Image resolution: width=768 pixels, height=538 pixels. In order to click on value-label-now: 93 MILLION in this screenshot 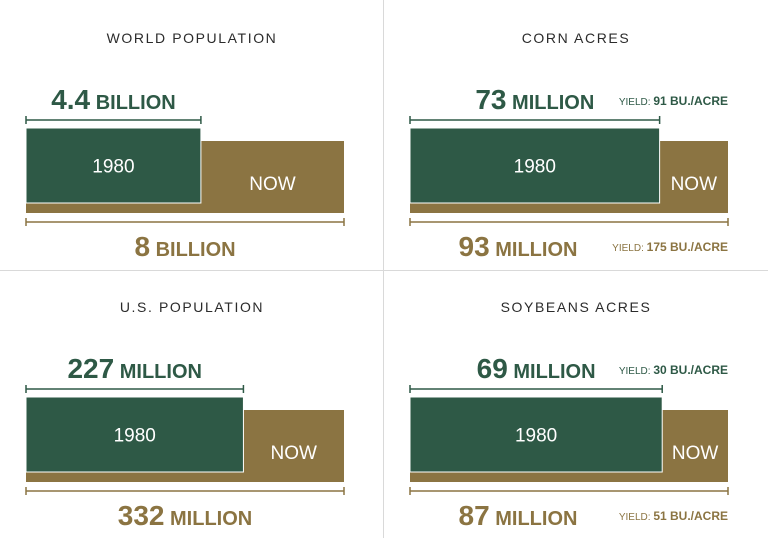, I will do `click(518, 246)`.